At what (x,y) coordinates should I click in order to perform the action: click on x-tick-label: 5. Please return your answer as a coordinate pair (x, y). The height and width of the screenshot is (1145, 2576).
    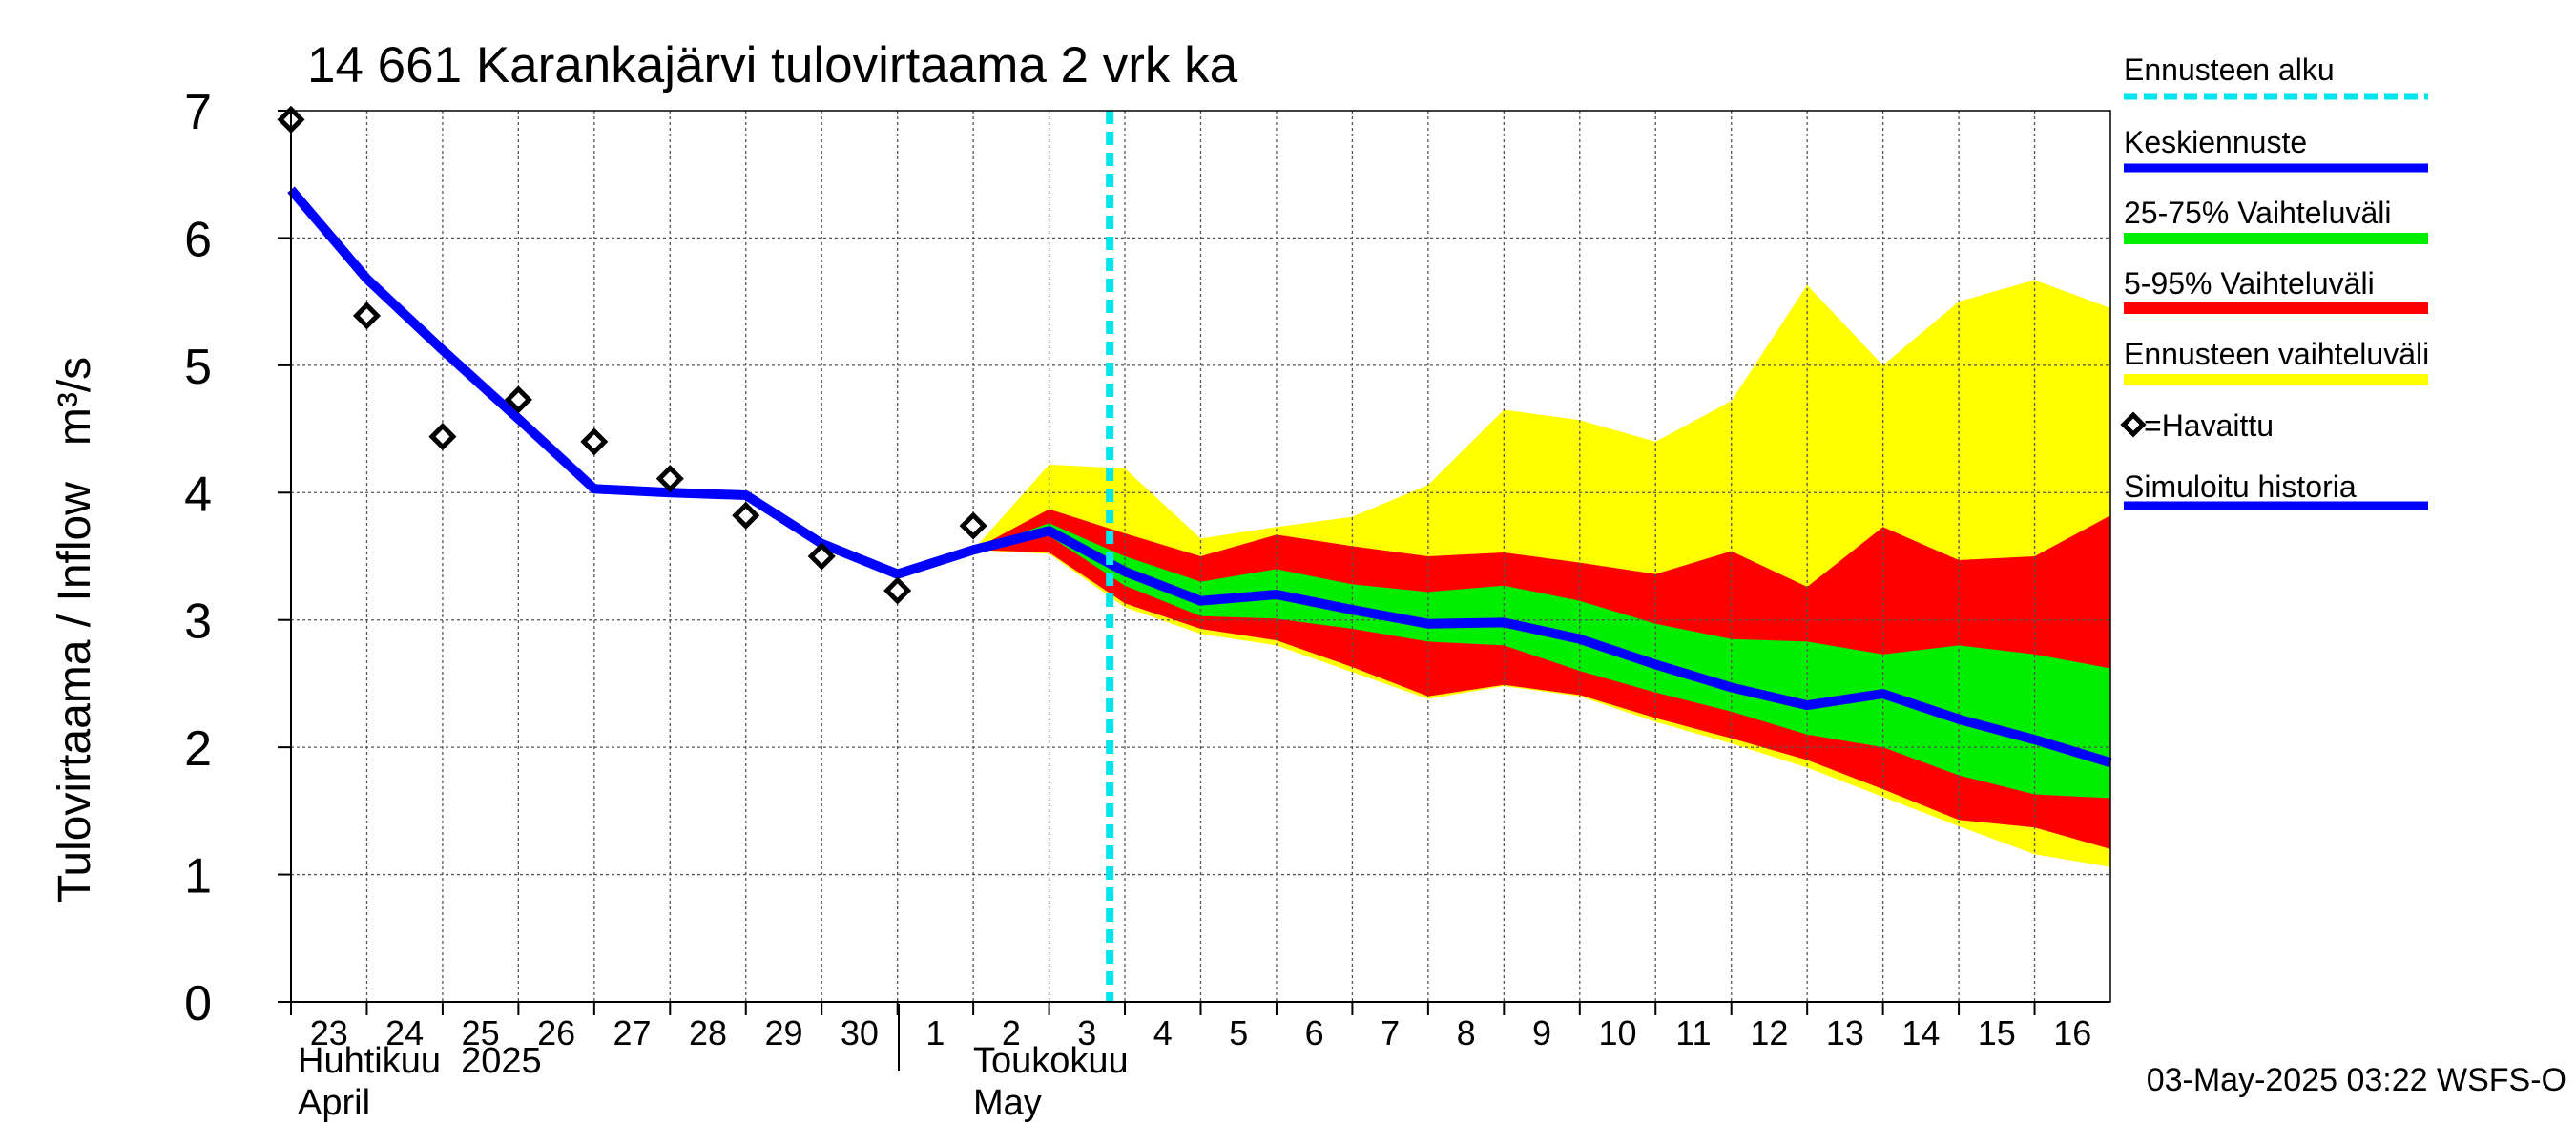
    Looking at the image, I should click on (1238, 1032).